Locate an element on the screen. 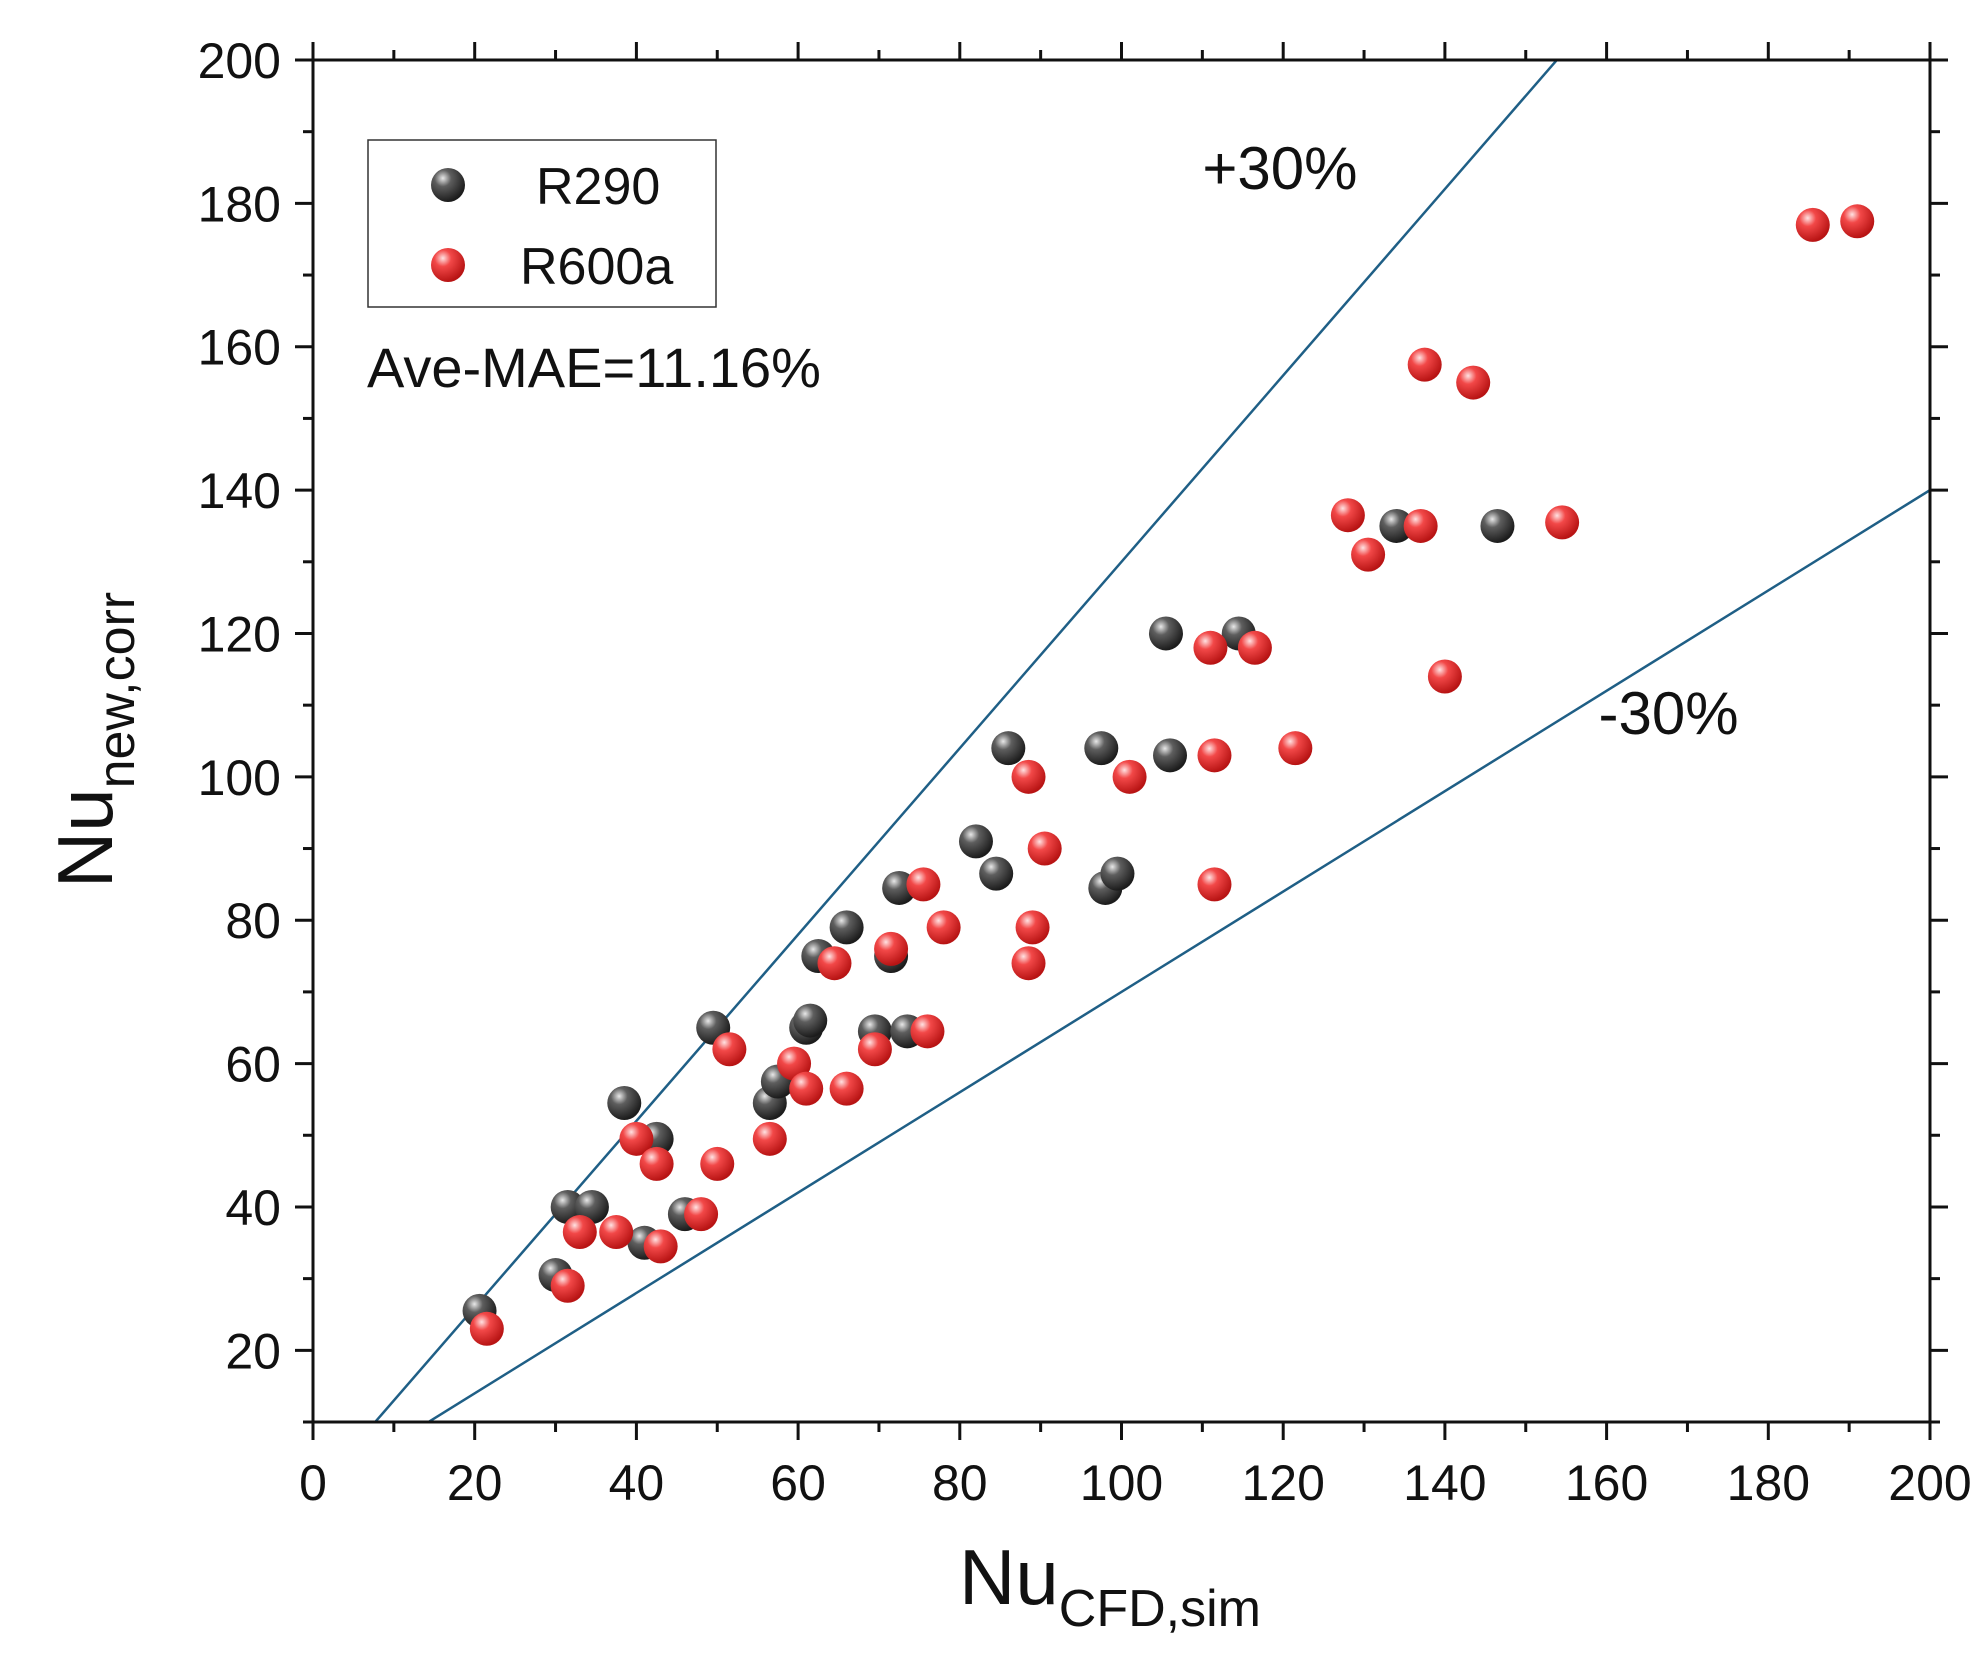 This screenshot has width=1987, height=1677. y-tick-label: 140 is located at coordinates (239, 491).